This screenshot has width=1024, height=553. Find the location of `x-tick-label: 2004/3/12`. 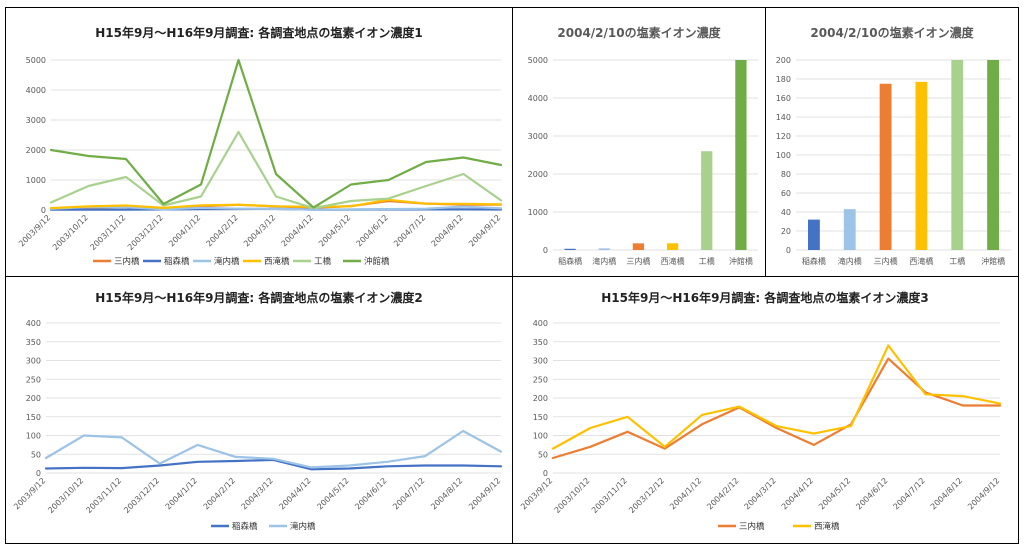

x-tick-label: 2004/3/12 is located at coordinates (760, 493).